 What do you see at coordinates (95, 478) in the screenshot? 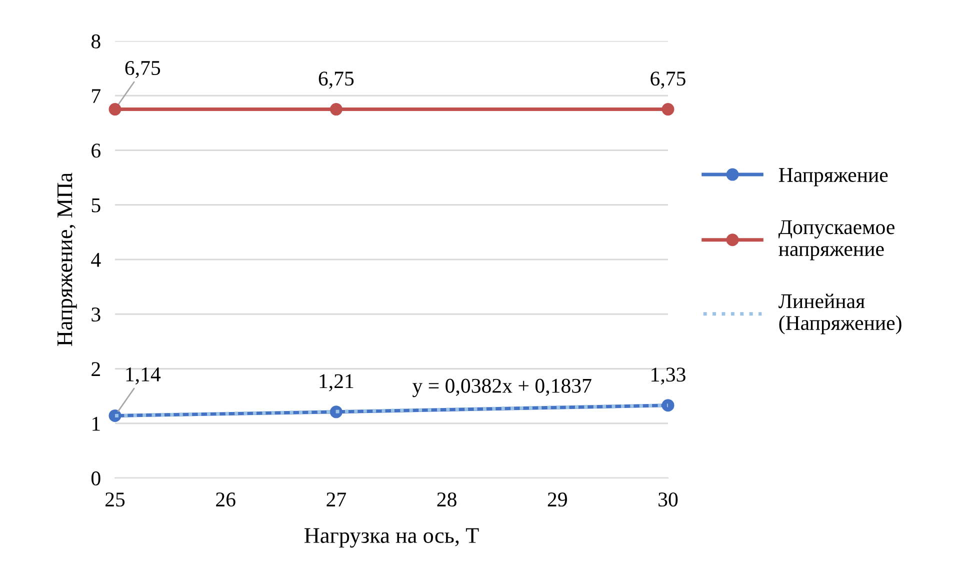
I see `y-tick-label: 0` at bounding box center [95, 478].